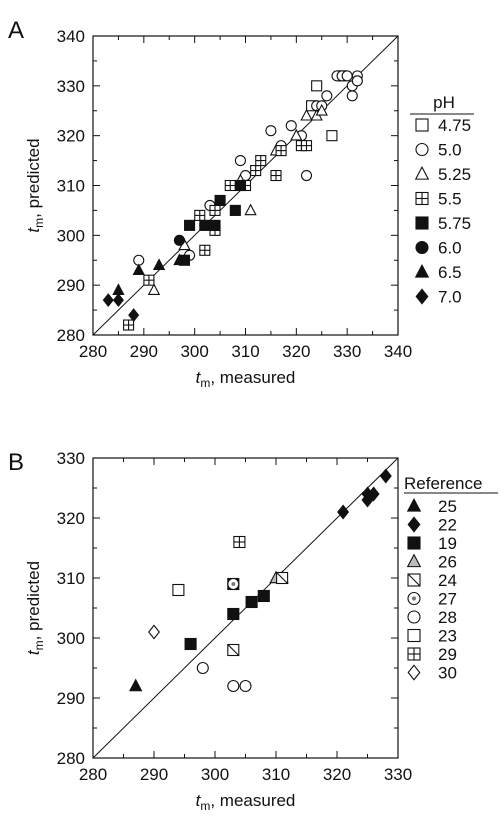 The width and height of the screenshot is (504, 819). Describe the element at coordinates (154, 774) in the screenshot. I see `x-tick-label: 290` at that location.